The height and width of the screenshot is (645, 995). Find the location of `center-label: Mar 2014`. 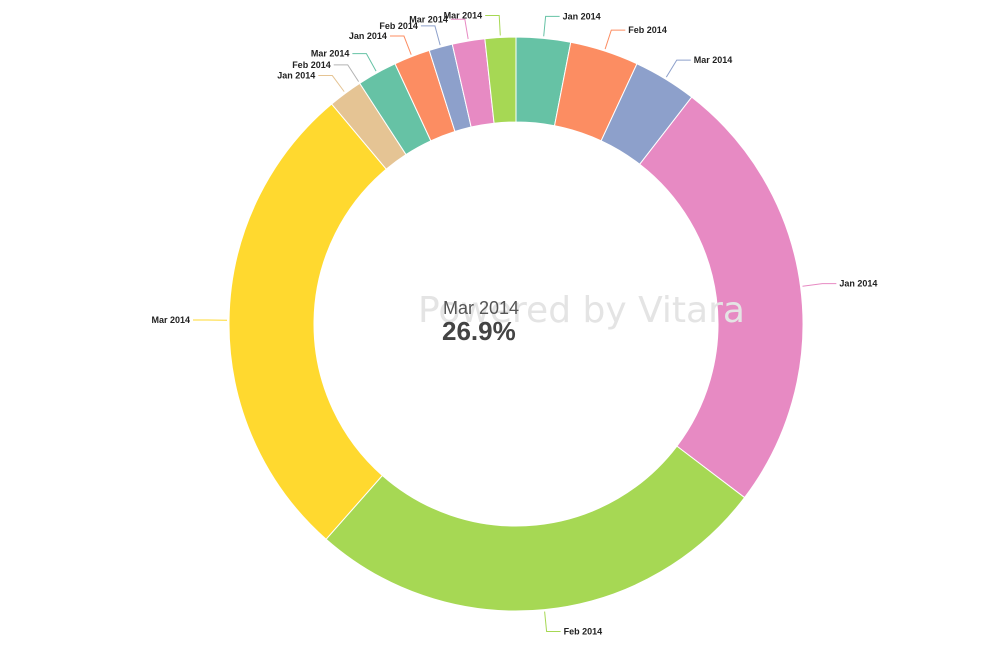

center-label: Mar 2014 is located at coordinates (481, 308).